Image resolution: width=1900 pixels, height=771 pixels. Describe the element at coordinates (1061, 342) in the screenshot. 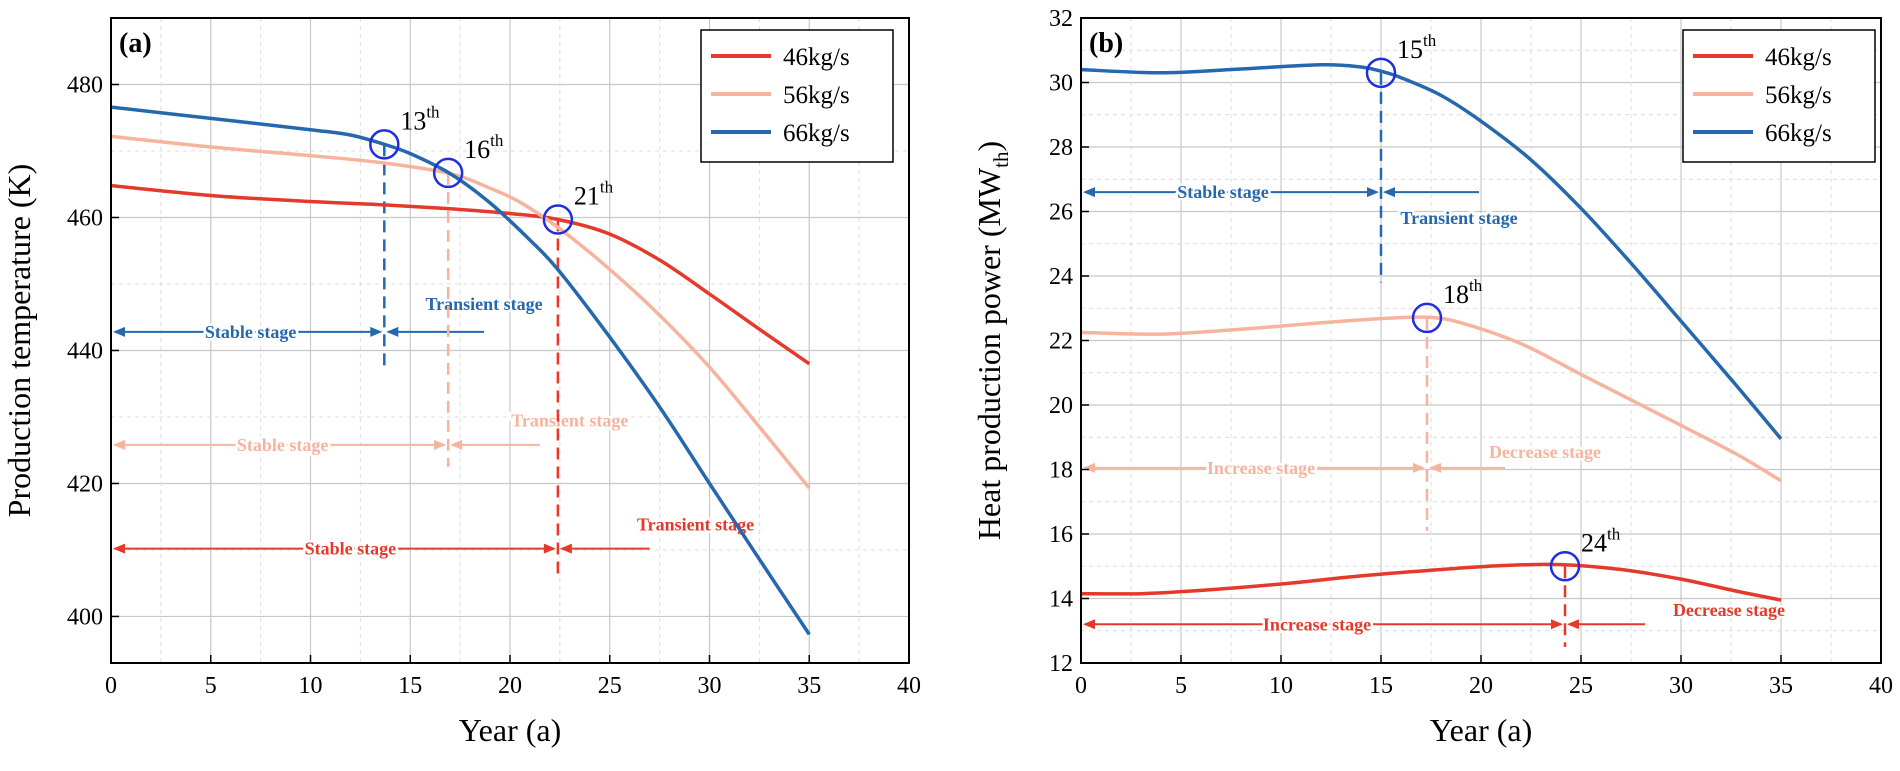

I see `y-tick-label: 22` at that location.